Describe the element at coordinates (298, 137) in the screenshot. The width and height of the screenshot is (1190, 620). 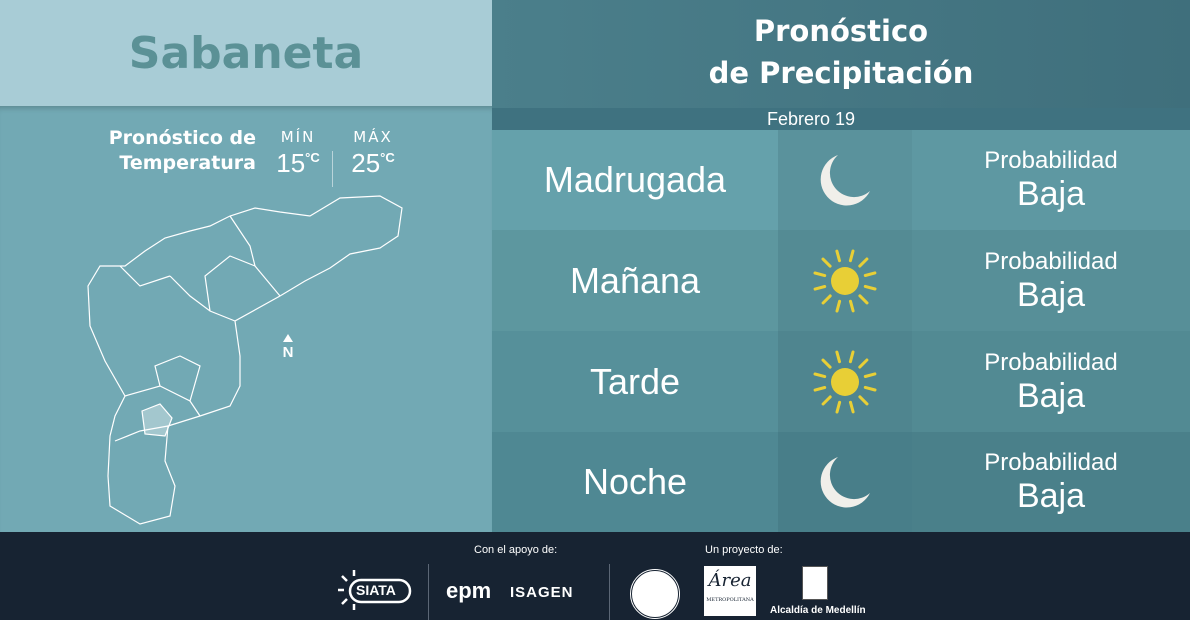
I see `min-label: MÍN` at that location.